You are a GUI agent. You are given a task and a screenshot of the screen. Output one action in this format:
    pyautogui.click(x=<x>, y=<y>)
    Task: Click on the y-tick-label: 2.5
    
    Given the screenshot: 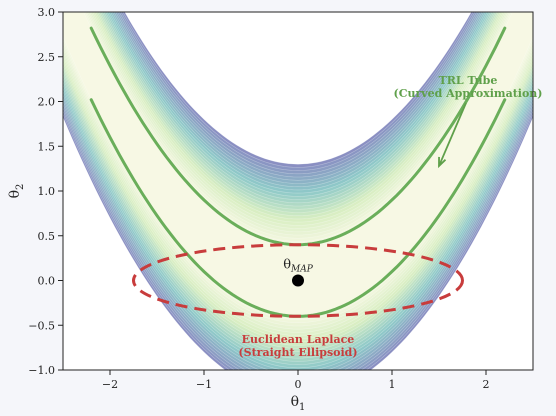 What is the action you would take?
    pyautogui.click(x=47, y=57)
    